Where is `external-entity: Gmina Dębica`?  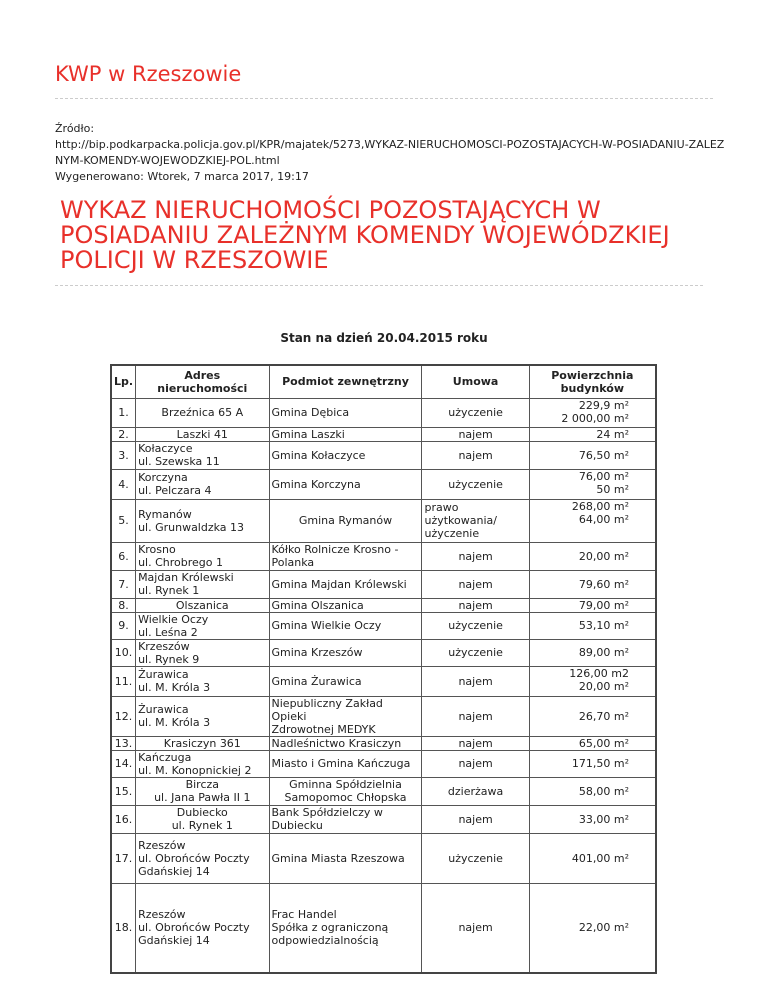
external-entity: Gmina Dębica is located at coordinates (345, 412).